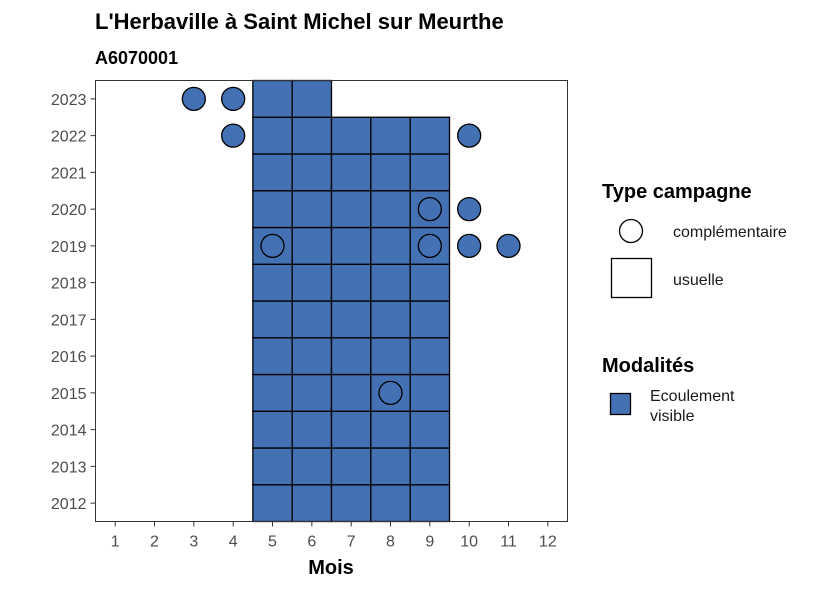  I want to click on y-tick-label: 2015, so click(69, 394).